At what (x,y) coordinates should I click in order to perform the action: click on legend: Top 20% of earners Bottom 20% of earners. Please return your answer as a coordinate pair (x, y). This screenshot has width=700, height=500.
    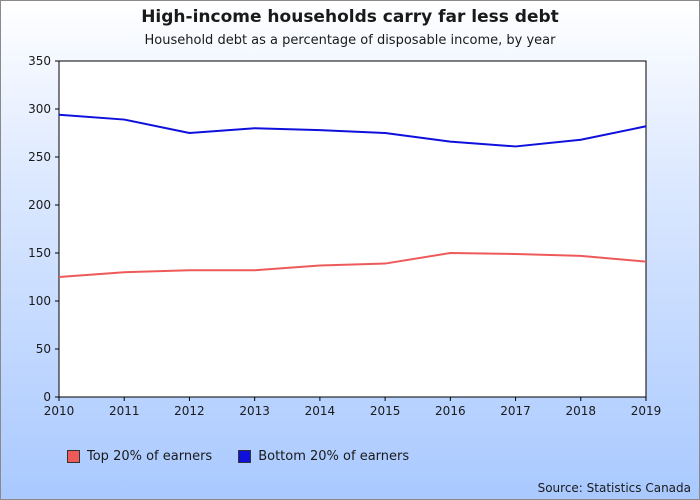
    Looking at the image, I should click on (238, 456).